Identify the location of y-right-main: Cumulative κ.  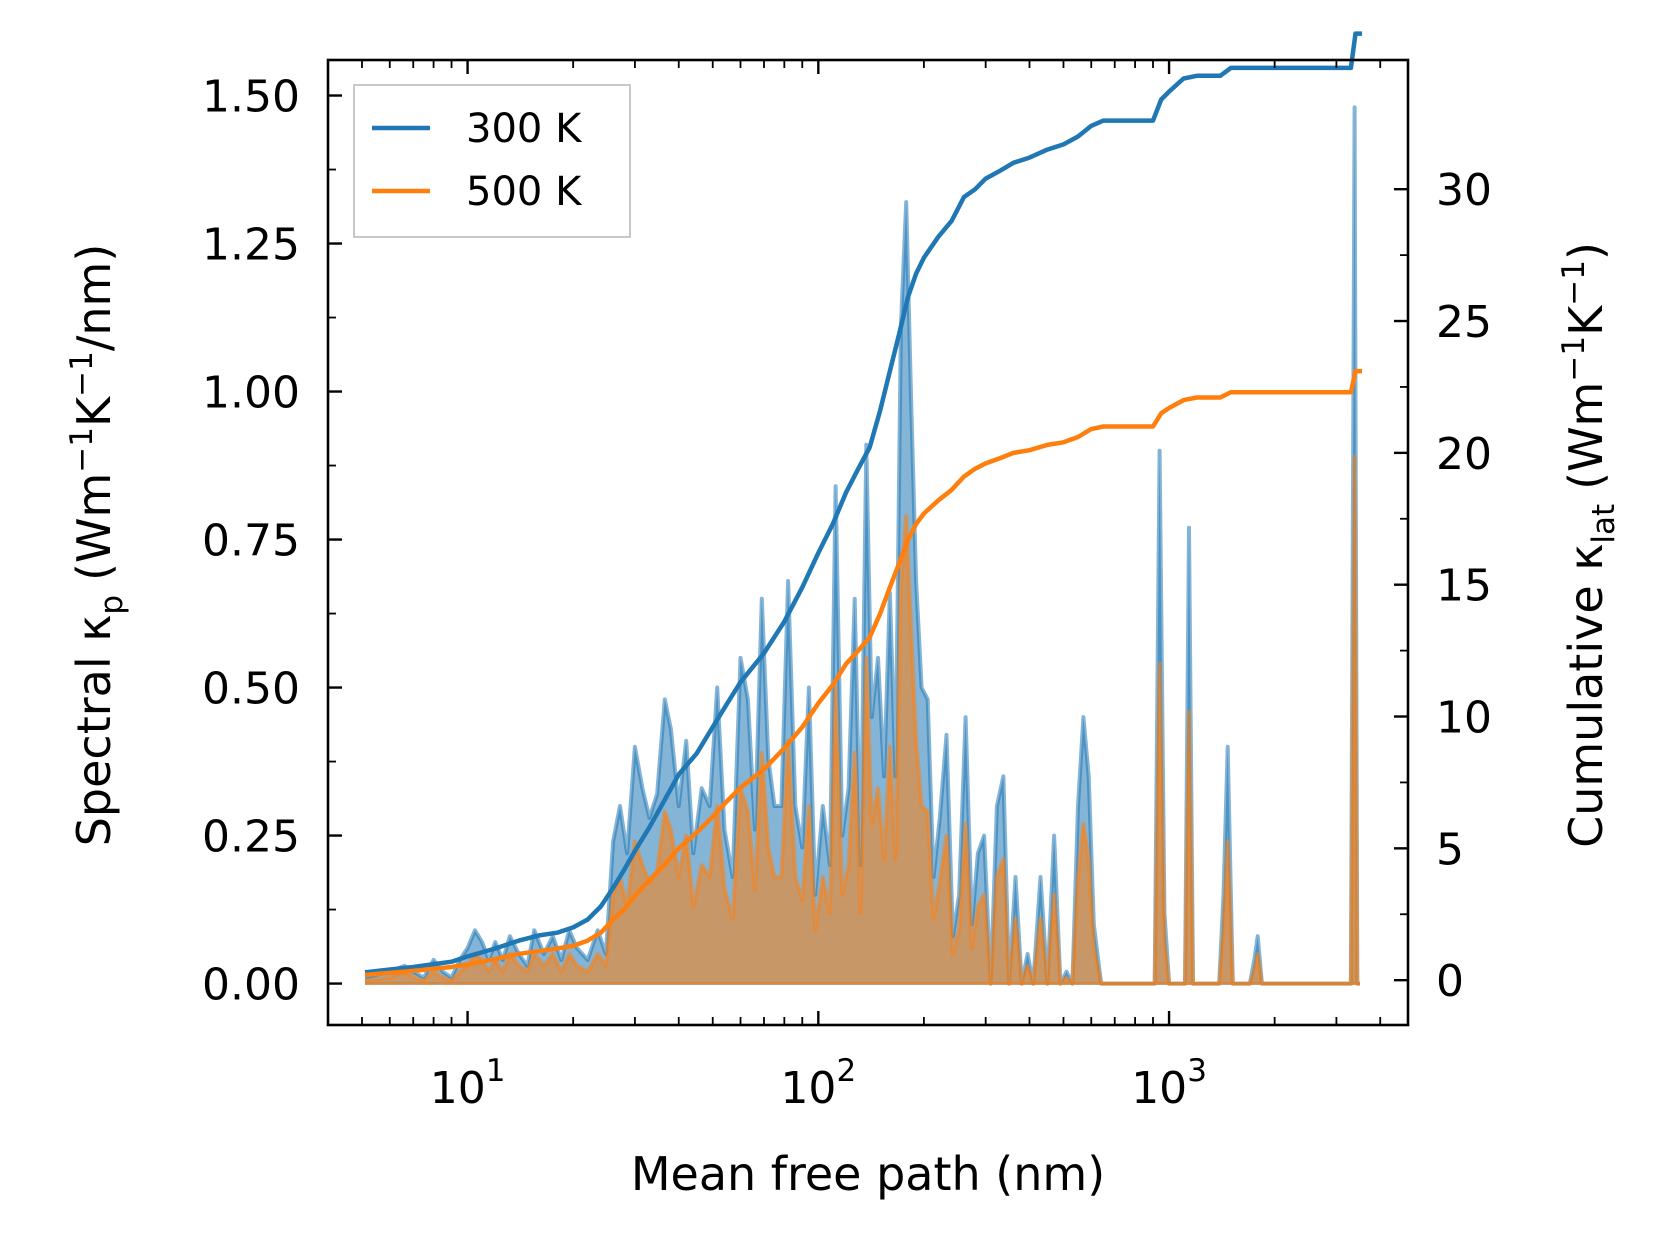
(1586, 696).